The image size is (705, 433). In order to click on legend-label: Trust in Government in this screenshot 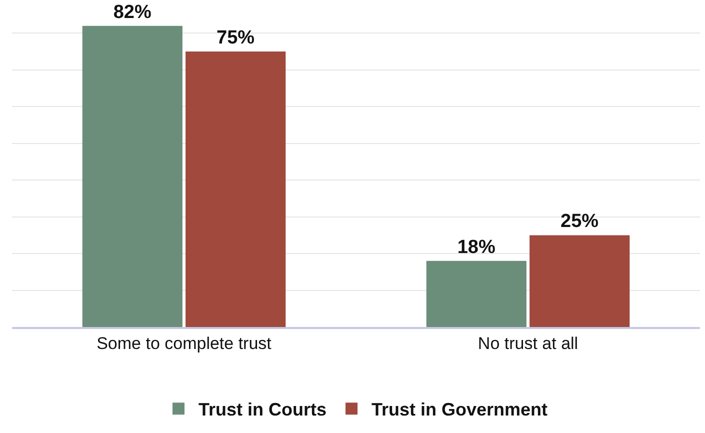, I will do `click(460, 410)`.